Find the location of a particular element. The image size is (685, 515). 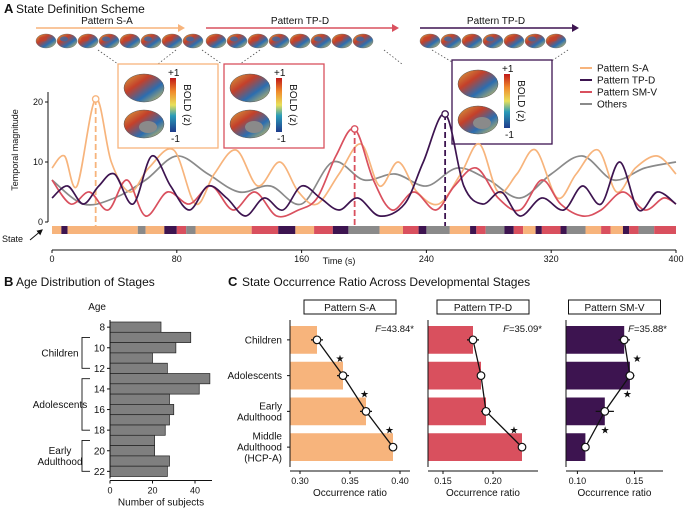

age-tick-label: 12 is located at coordinates (100, 369).